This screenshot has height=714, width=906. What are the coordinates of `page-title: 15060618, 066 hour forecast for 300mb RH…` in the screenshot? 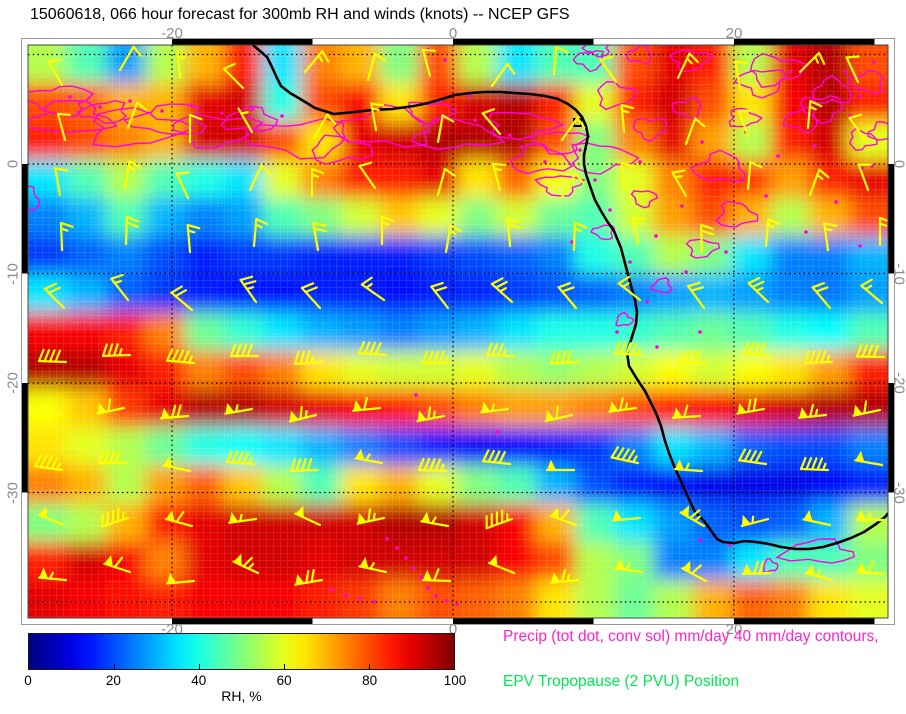 It's located at (300, 14).